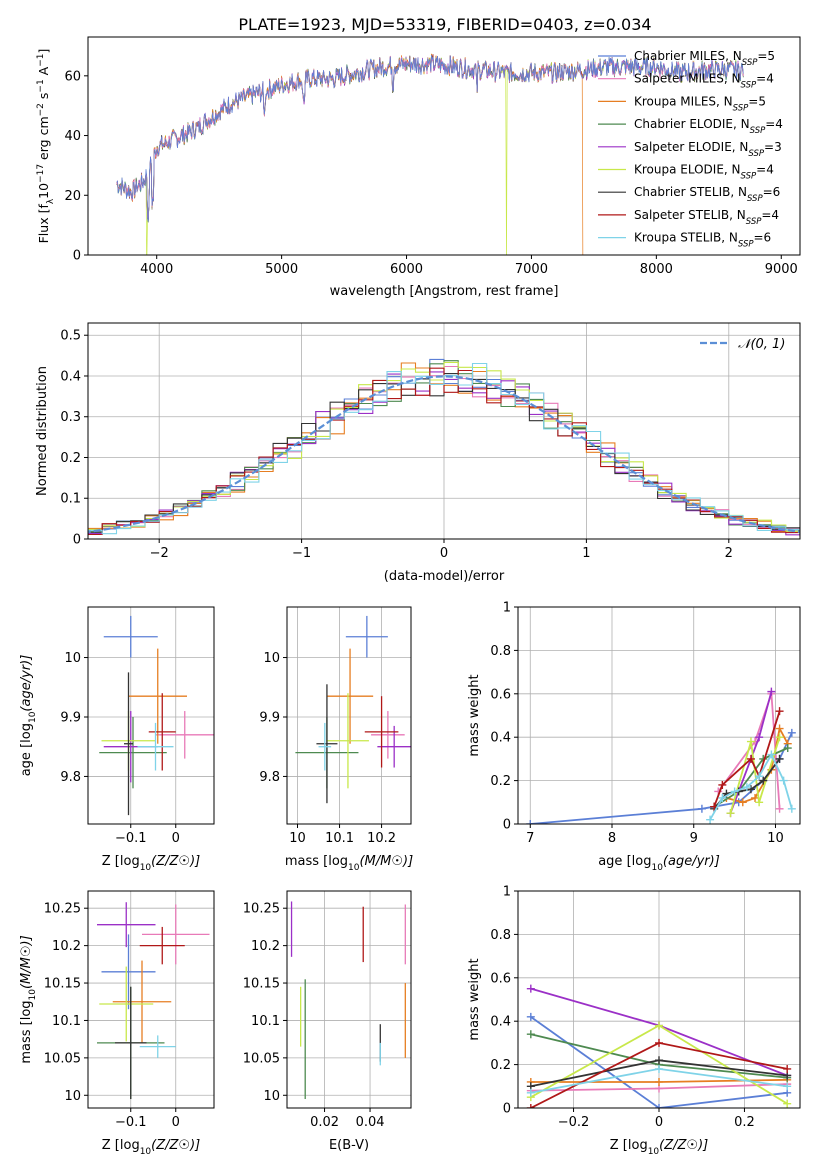 This screenshot has width=819, height=1170. Describe the element at coordinates (381, 838) in the screenshot. I see `x-tick-label: 10.2` at that location.